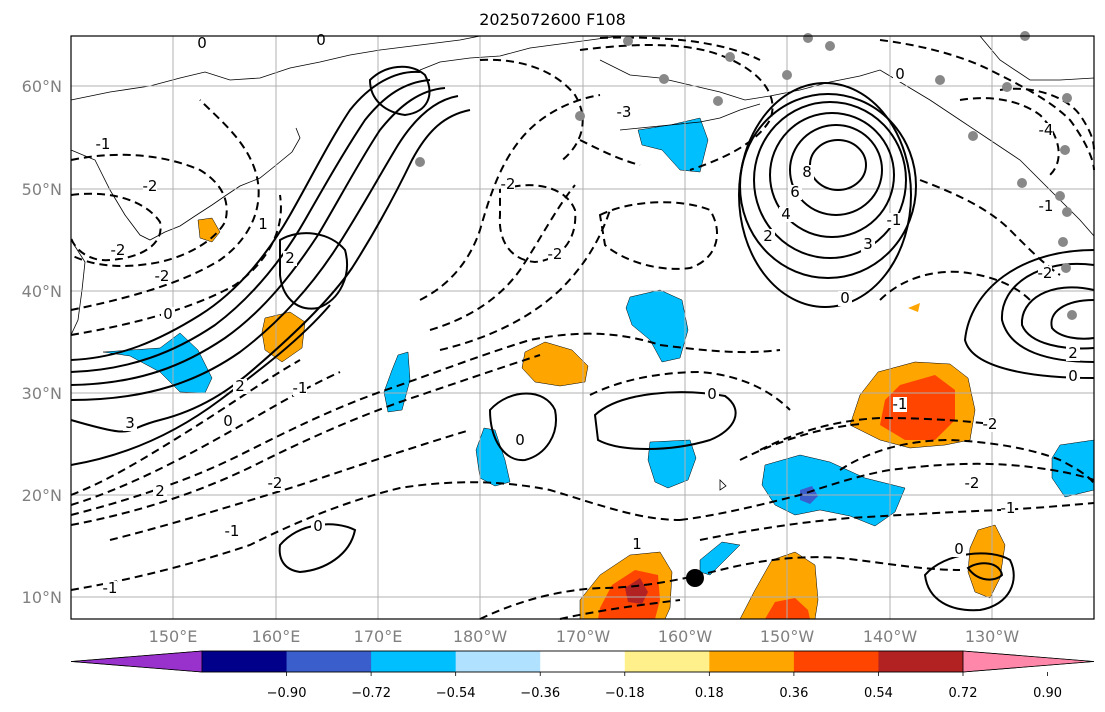 Image resolution: width=1105 pixels, height=712 pixels. What do you see at coordinates (890, 636) in the screenshot?
I see `longitude-label: 140°W` at bounding box center [890, 636].